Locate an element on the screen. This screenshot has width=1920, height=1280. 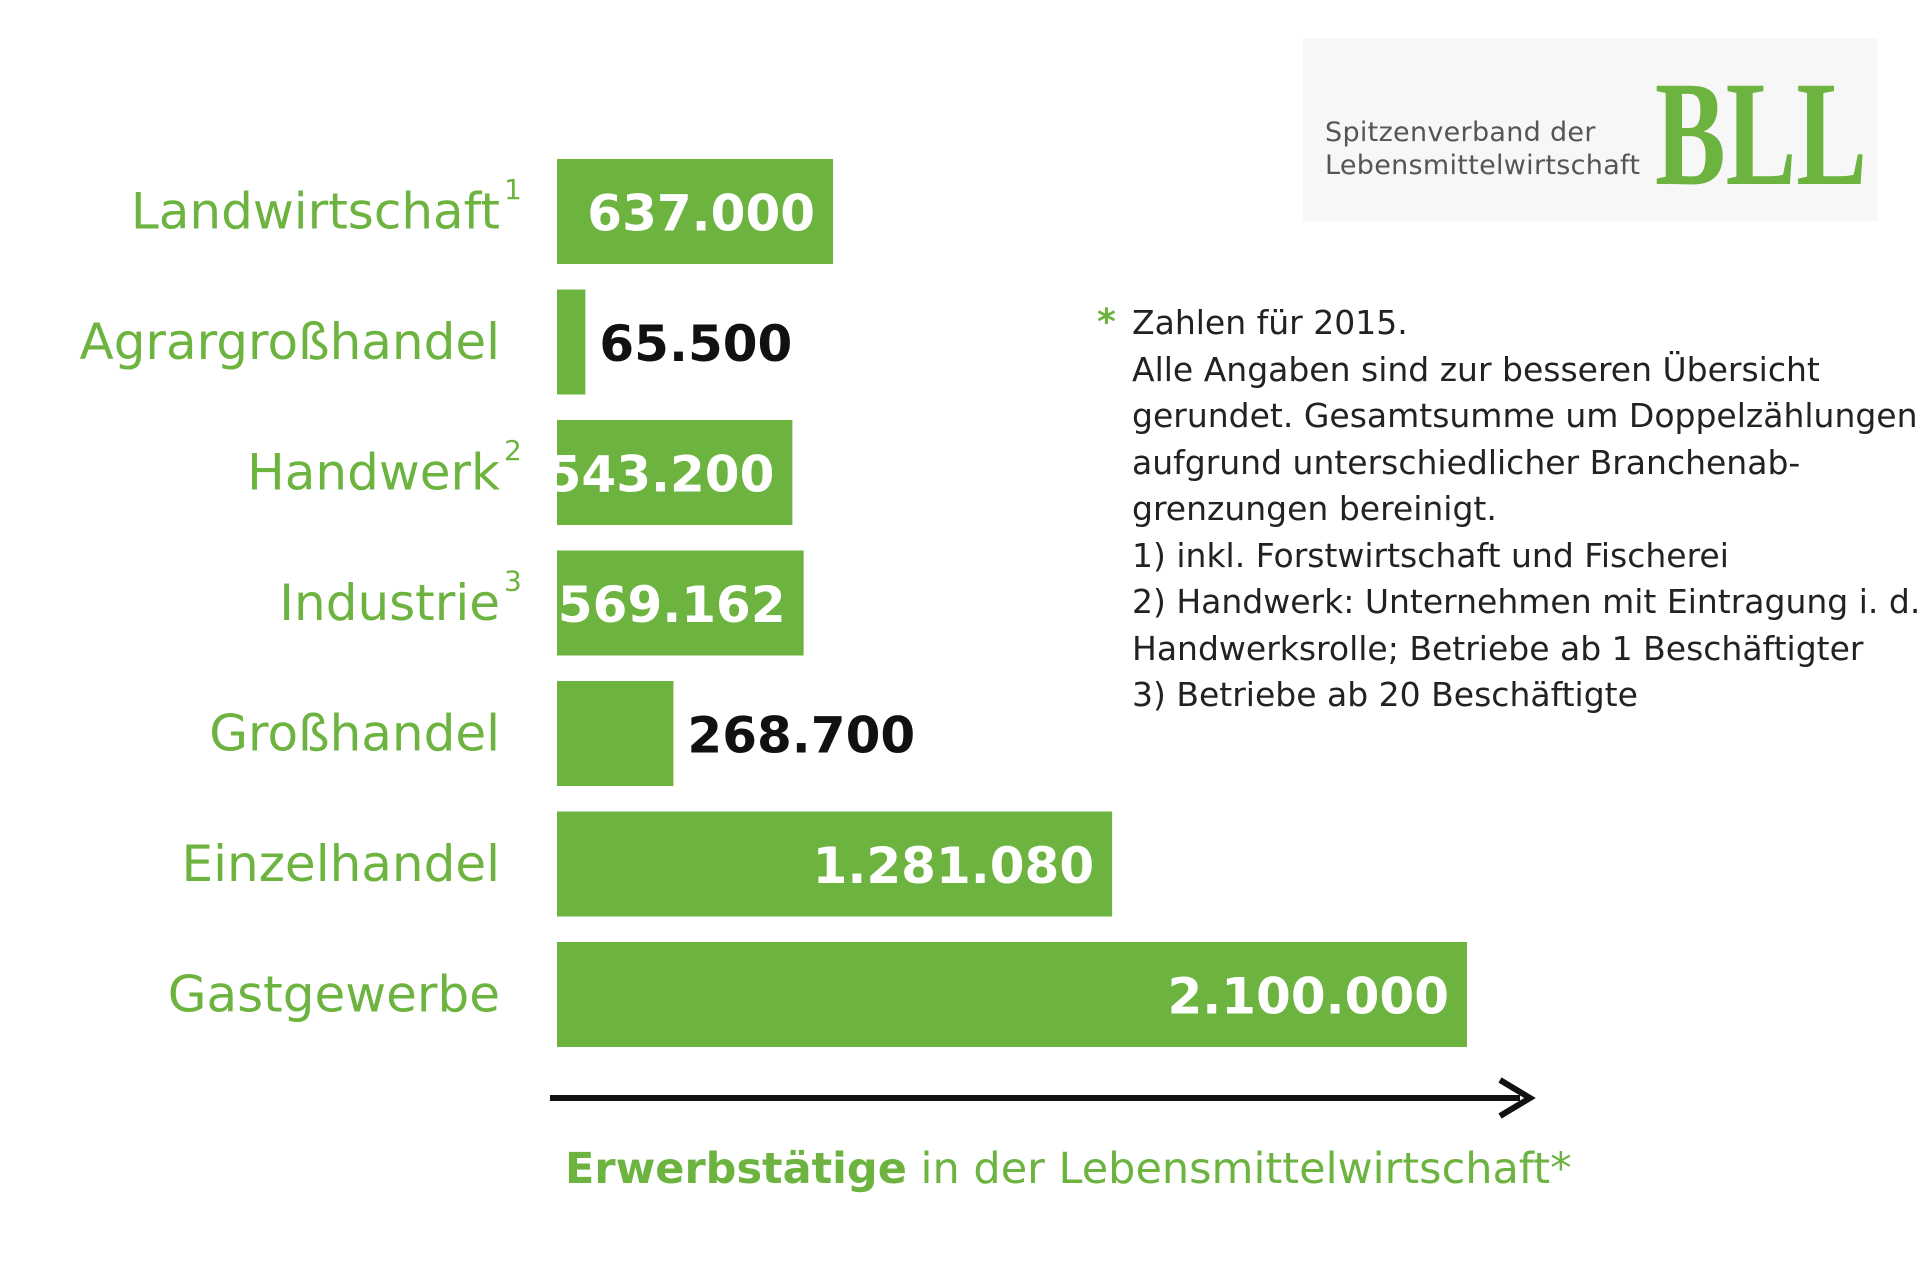
footnote-line: 3) Betriebe ab 20 Beschäftigte is located at coordinates (1385, 694).